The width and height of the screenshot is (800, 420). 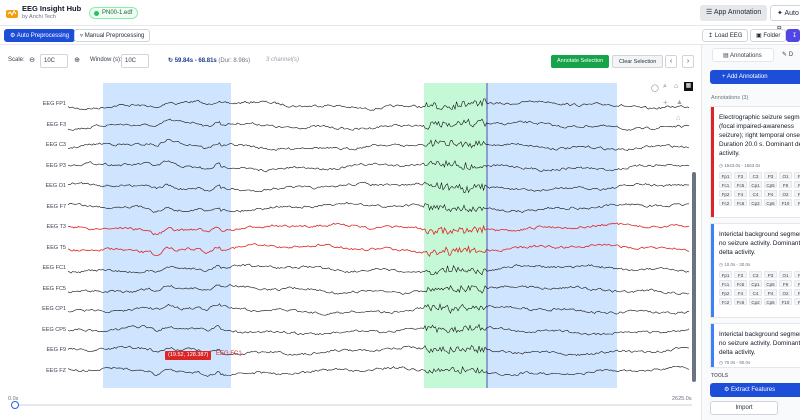 I want to click on channel-chip: Cp1, so click(x=755, y=283).